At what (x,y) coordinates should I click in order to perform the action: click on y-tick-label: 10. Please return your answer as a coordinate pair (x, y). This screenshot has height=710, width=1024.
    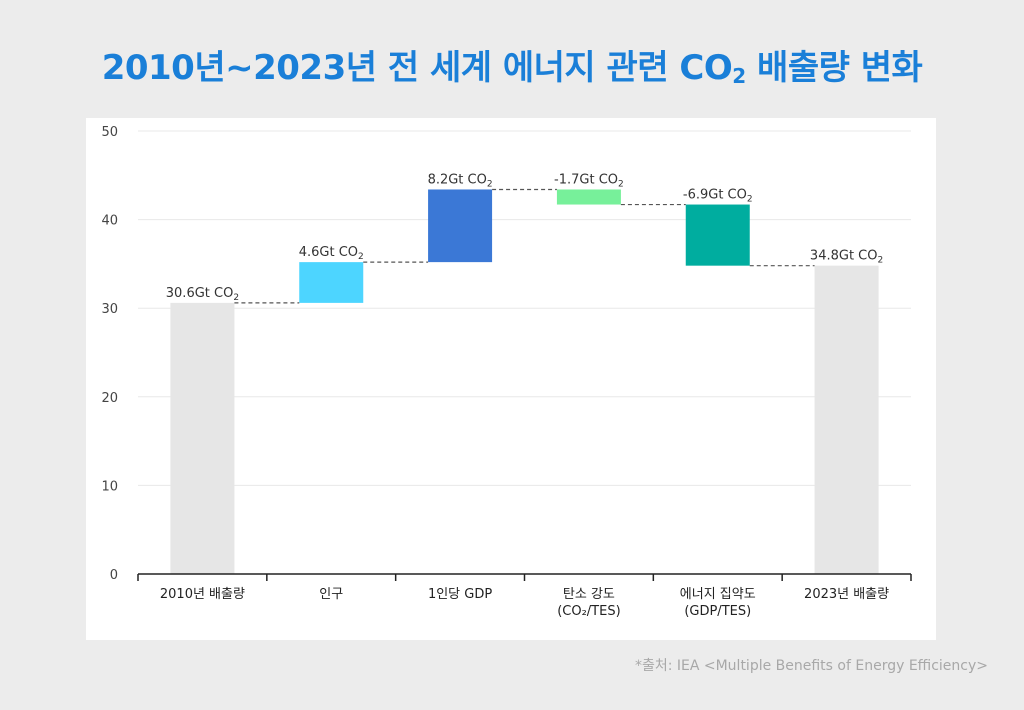
    Looking at the image, I should click on (109, 486).